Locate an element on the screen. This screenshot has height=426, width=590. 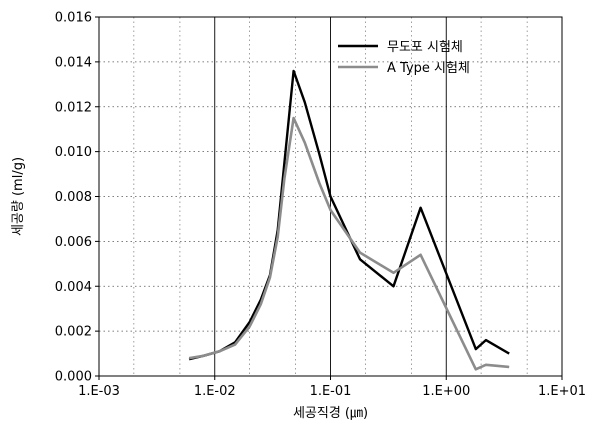
legend: 무도포 시험체 A Type 시험체 is located at coordinates (404, 58).